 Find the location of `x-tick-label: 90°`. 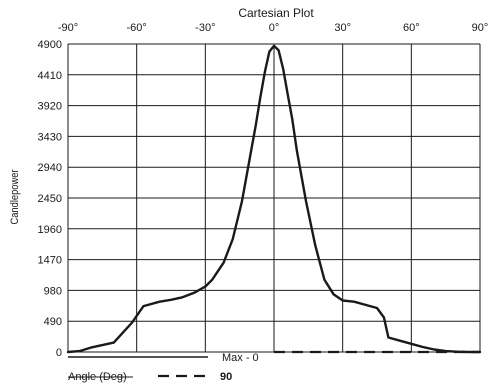

x-tick-label: 90° is located at coordinates (480, 28).